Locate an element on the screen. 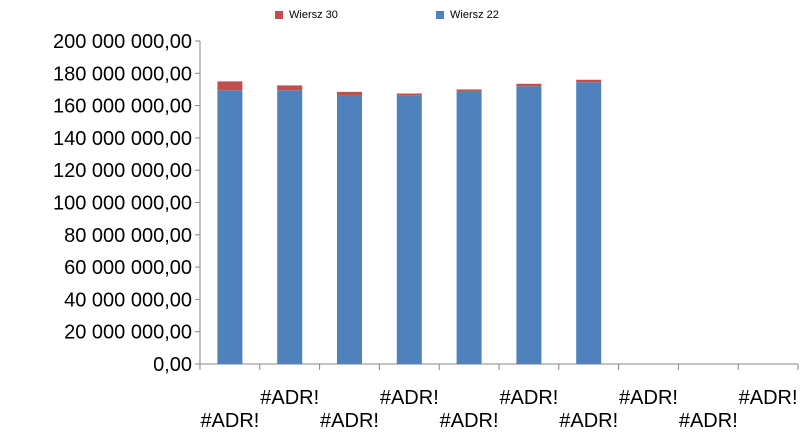  y-tick-label: 20 000 000,00 is located at coordinates (128, 333).